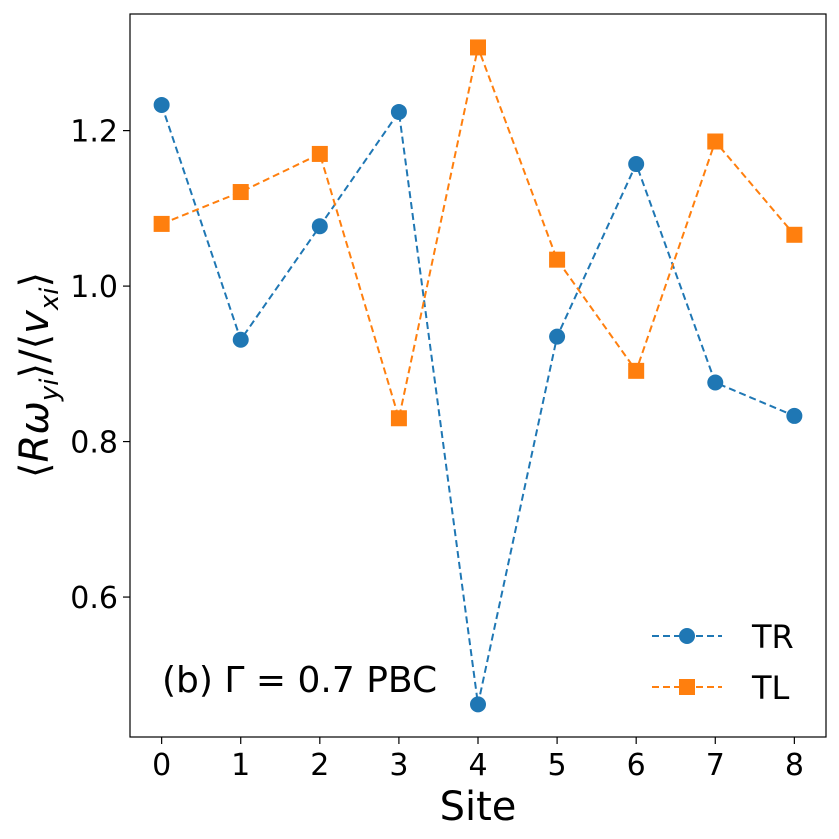 This screenshot has height=839, width=839. What do you see at coordinates (636, 765) in the screenshot?
I see `x-tick-label: 6` at bounding box center [636, 765].